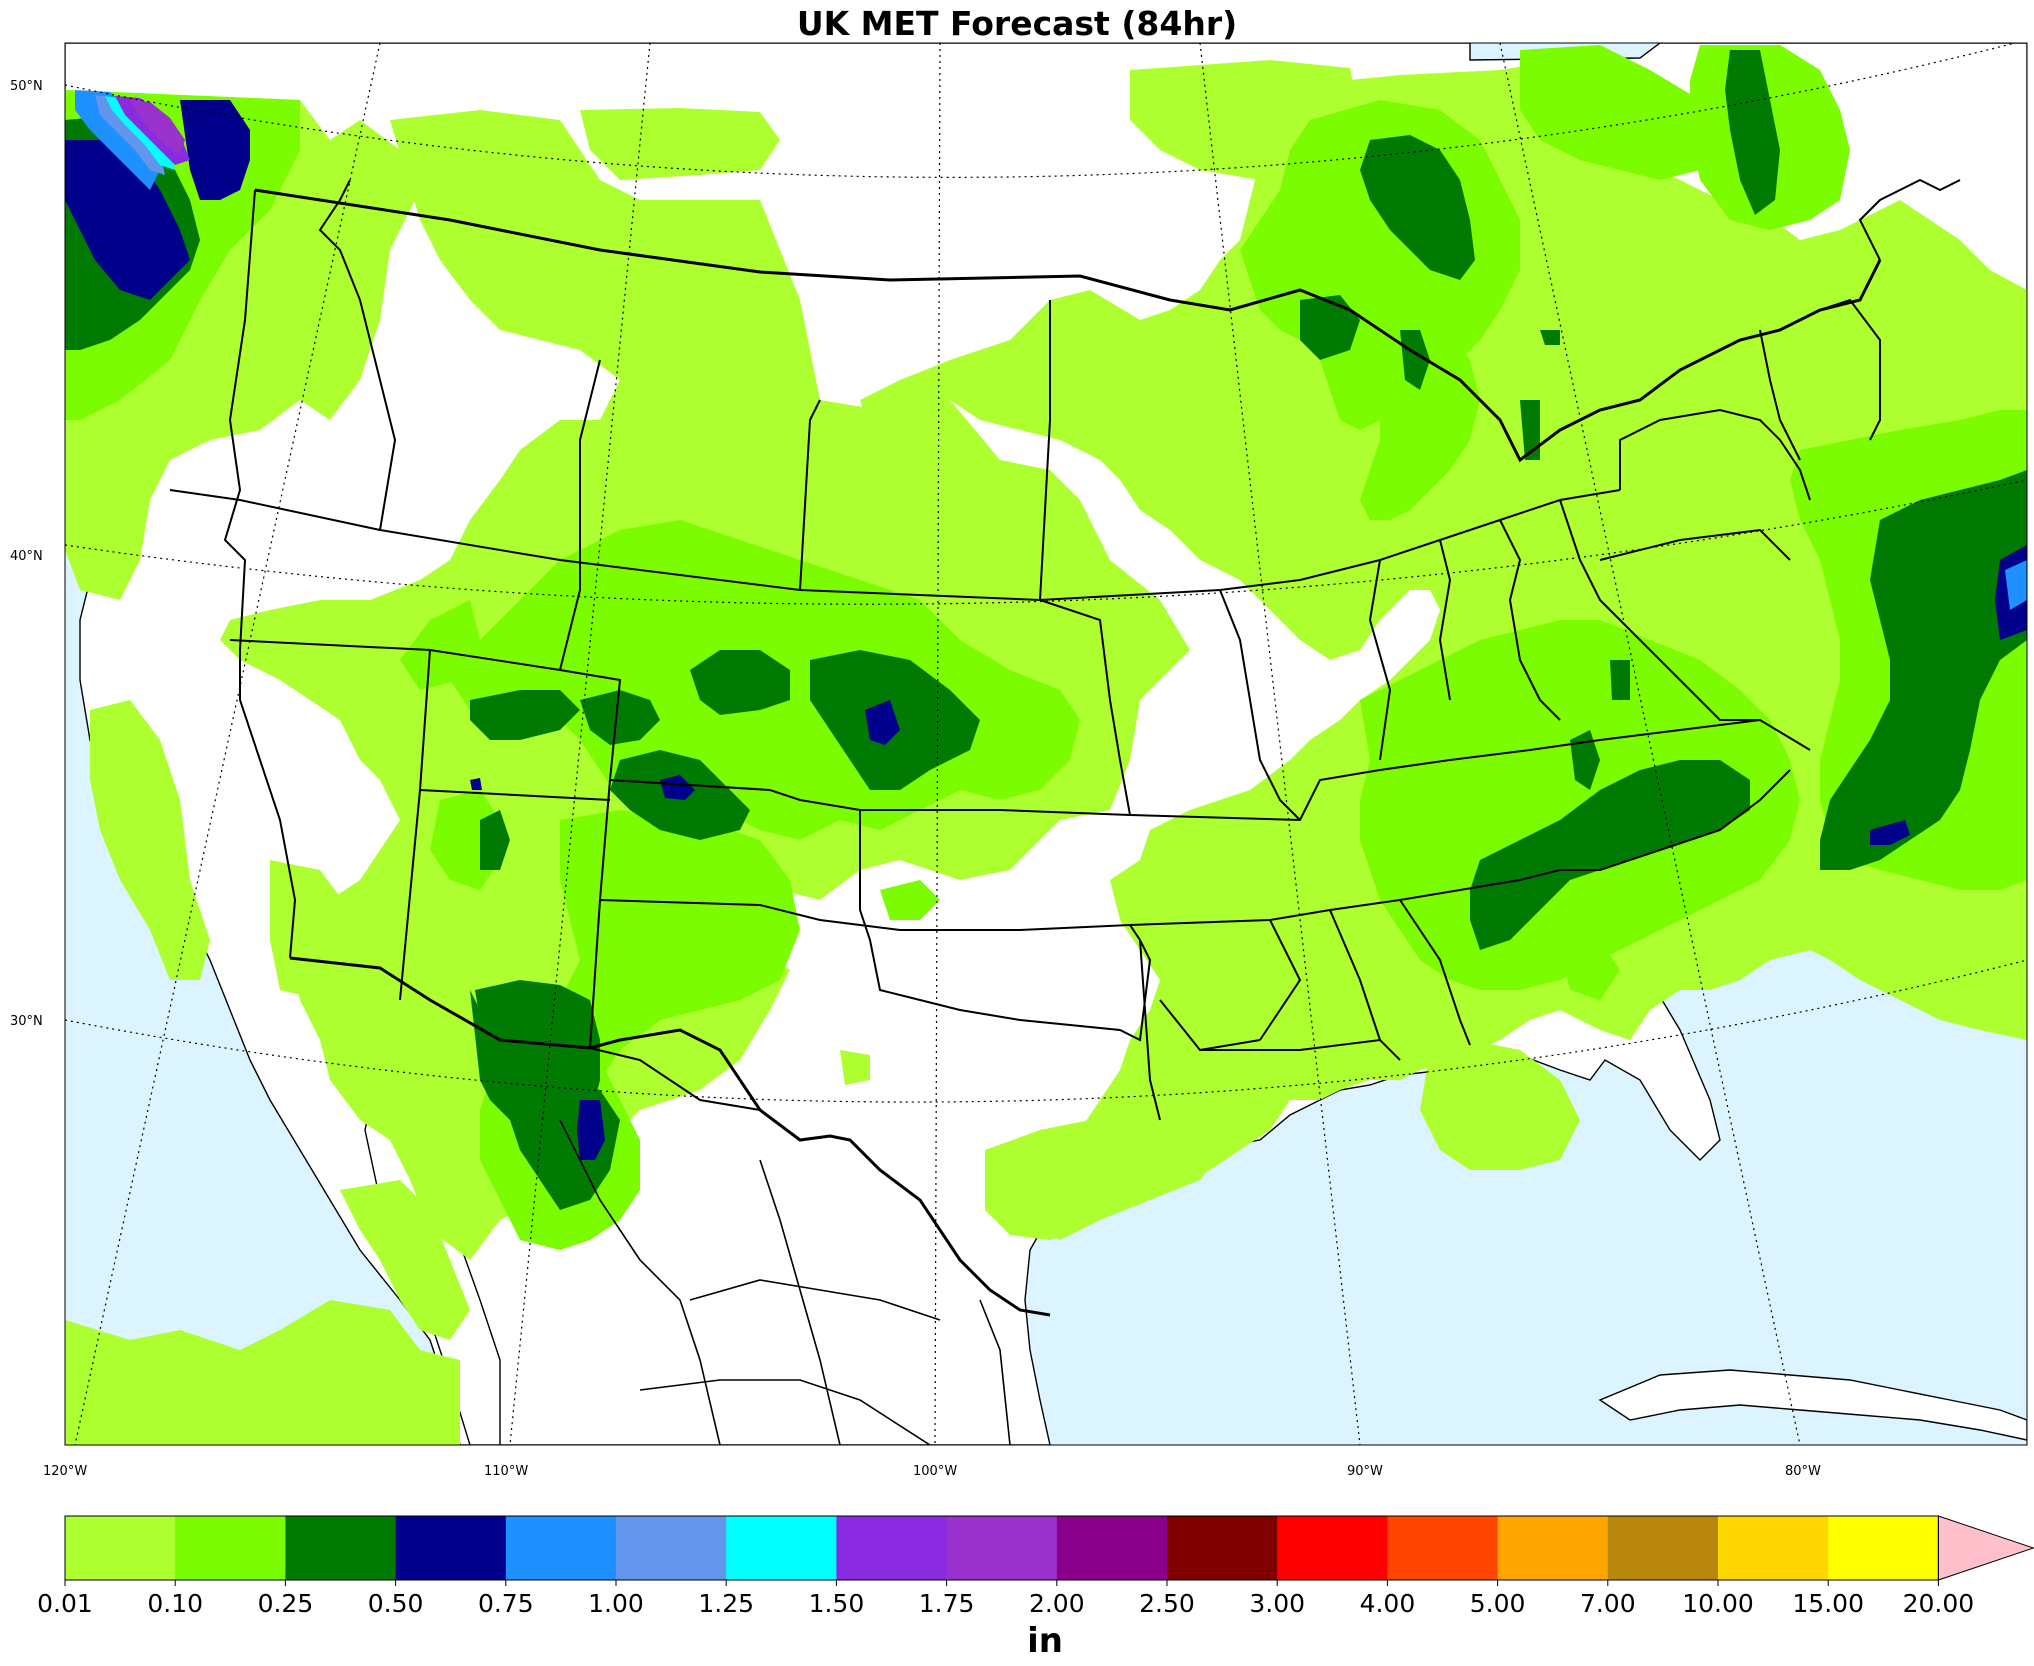  What do you see at coordinates (1388, 1603) in the screenshot?
I see `colorbar-tick-label: 4.00` at bounding box center [1388, 1603].